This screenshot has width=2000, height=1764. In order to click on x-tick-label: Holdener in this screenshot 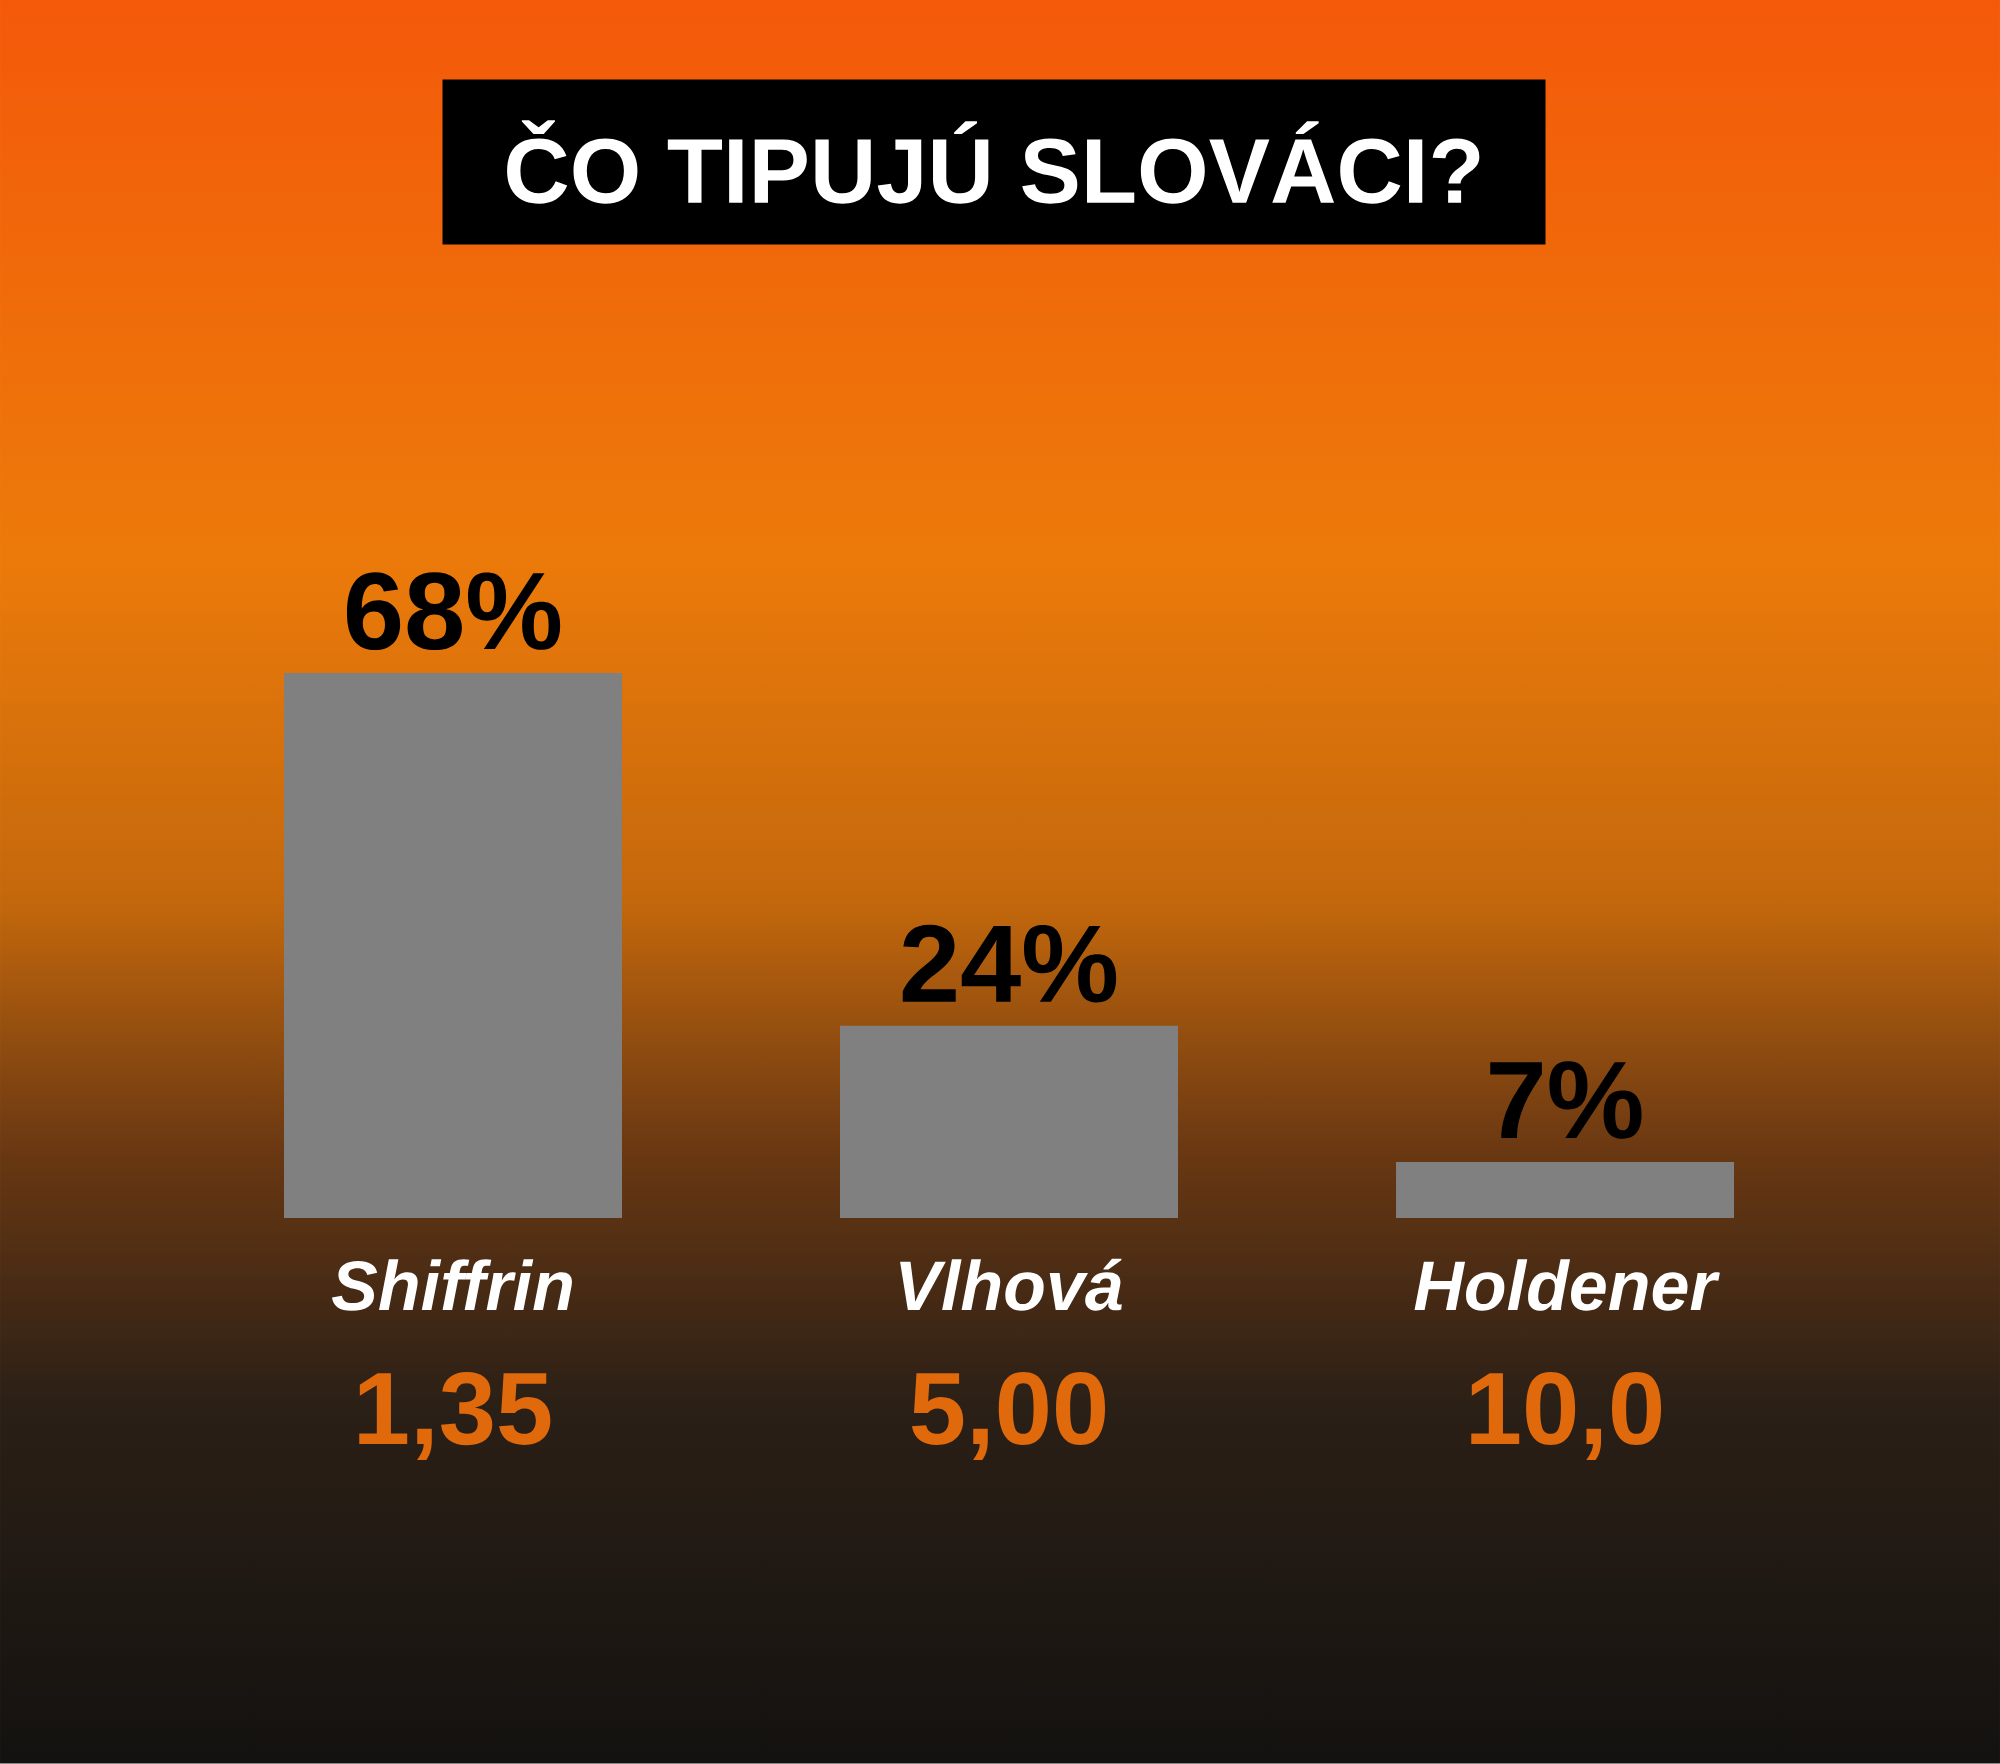, I will do `click(1567, 1285)`.